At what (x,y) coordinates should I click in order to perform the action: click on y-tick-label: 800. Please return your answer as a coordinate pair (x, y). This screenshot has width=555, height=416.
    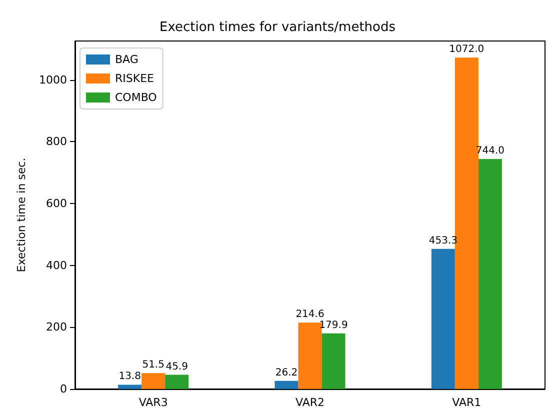
    Looking at the image, I should click on (56, 141).